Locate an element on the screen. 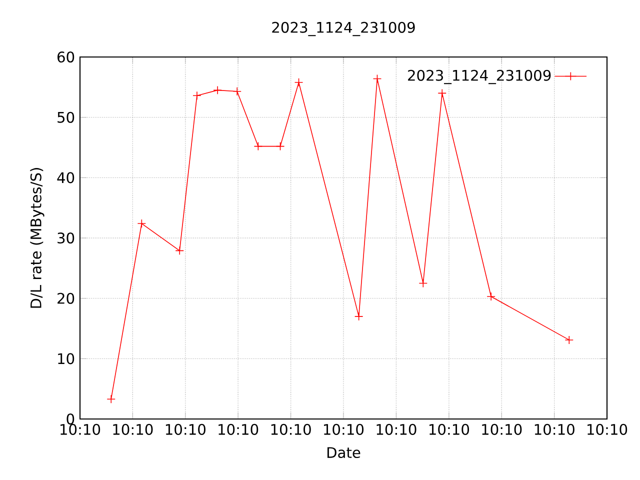 This screenshot has width=640, height=480. y-tick-label: 30 is located at coordinates (66, 238).